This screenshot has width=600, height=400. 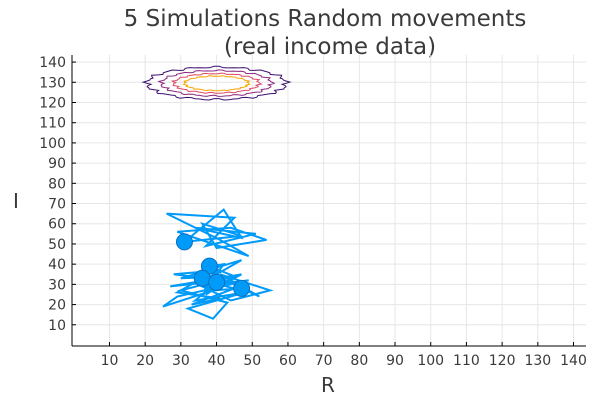 I want to click on y-tick-label: 50, so click(x=57, y=245).